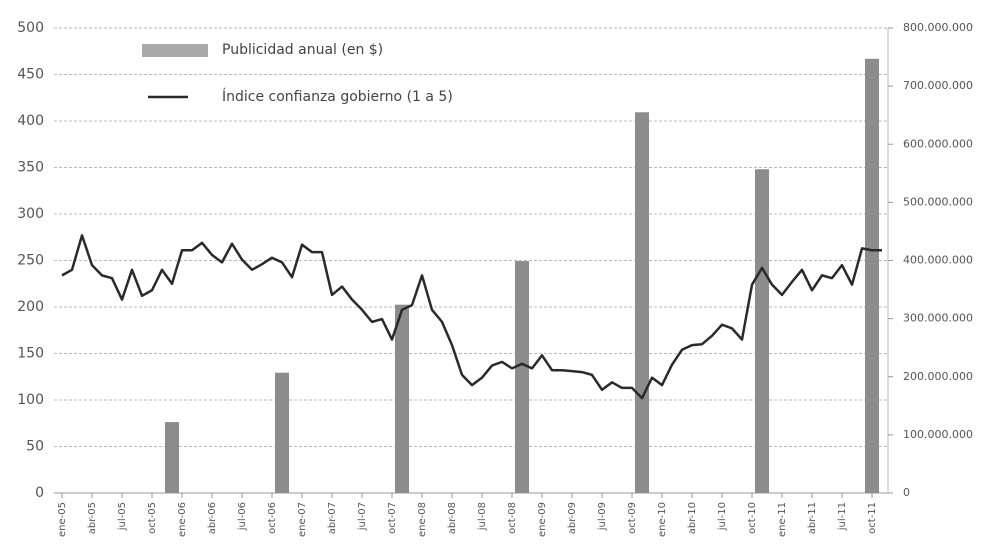 Image resolution: width=983 pixels, height=548 pixels. I want to click on y2-tick-label: 600.000.000, so click(938, 143).